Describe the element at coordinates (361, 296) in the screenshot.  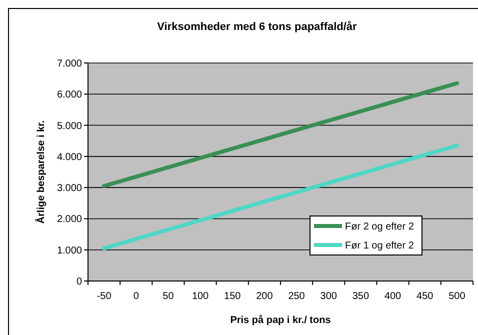
I see `x-tick-label: 350` at that location.